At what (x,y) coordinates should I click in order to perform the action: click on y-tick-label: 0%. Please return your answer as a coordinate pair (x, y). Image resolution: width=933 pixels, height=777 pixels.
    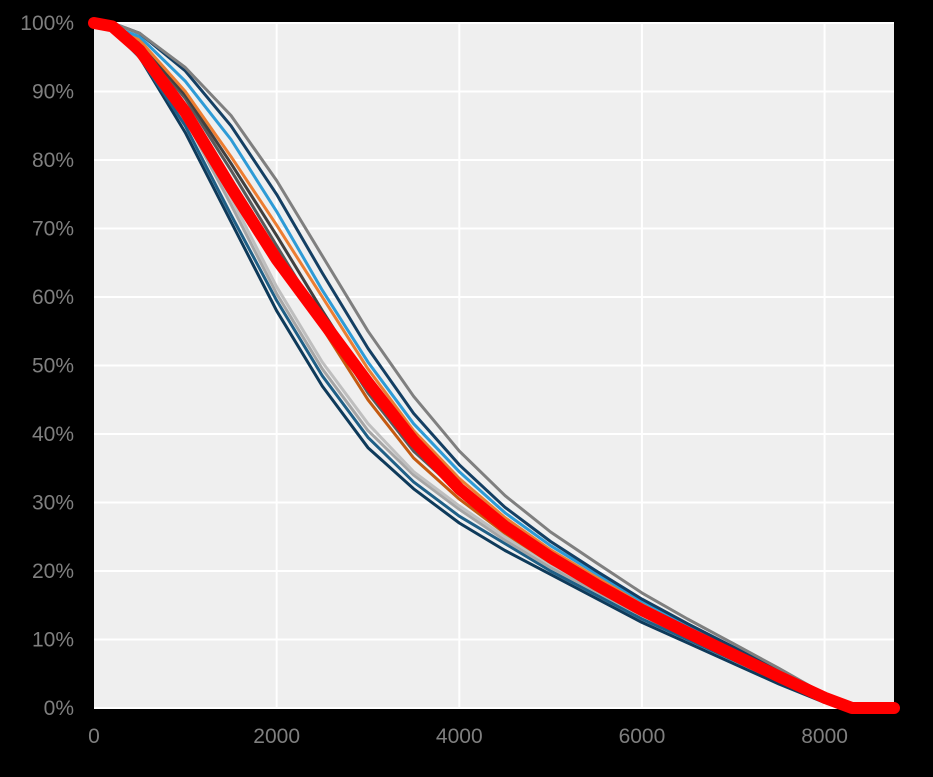
    Looking at the image, I should click on (59, 708).